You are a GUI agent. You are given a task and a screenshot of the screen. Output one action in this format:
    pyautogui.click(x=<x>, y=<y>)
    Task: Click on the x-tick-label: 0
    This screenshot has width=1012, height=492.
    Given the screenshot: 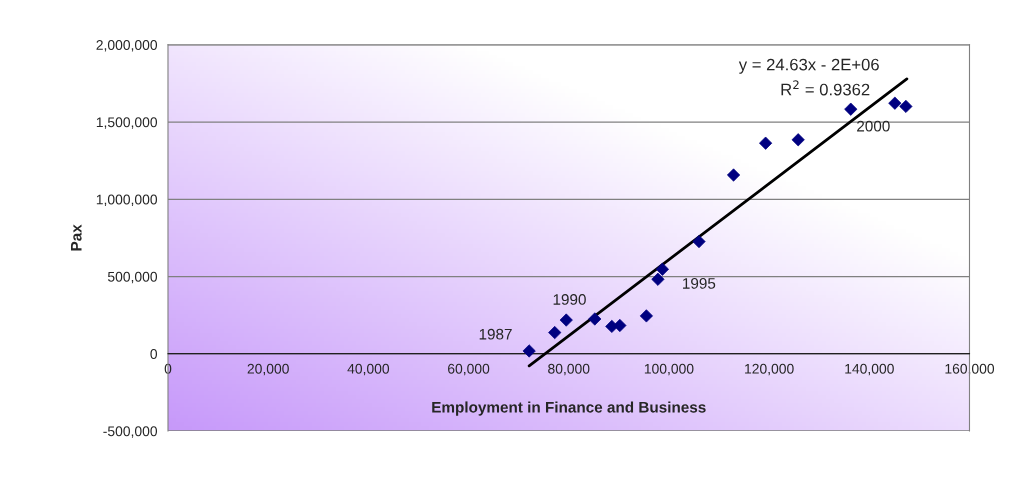 What is the action you would take?
    pyautogui.click(x=168, y=368)
    